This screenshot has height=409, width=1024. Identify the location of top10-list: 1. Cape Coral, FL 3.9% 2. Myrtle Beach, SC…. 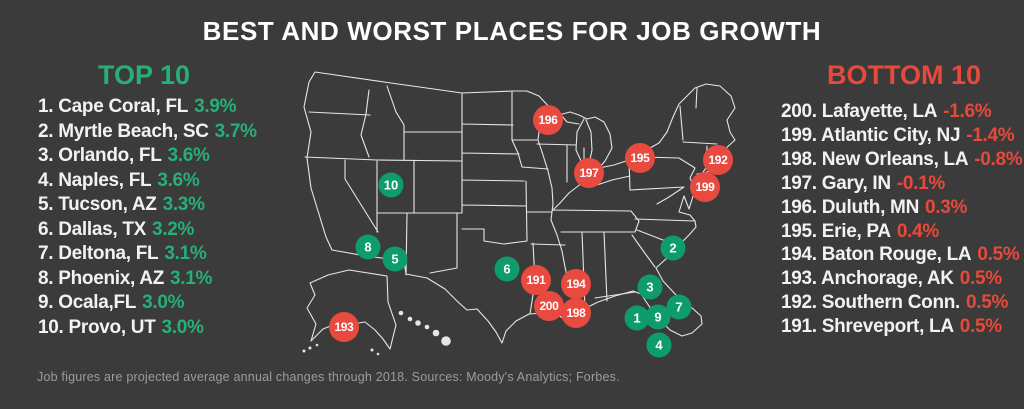
(147, 217).